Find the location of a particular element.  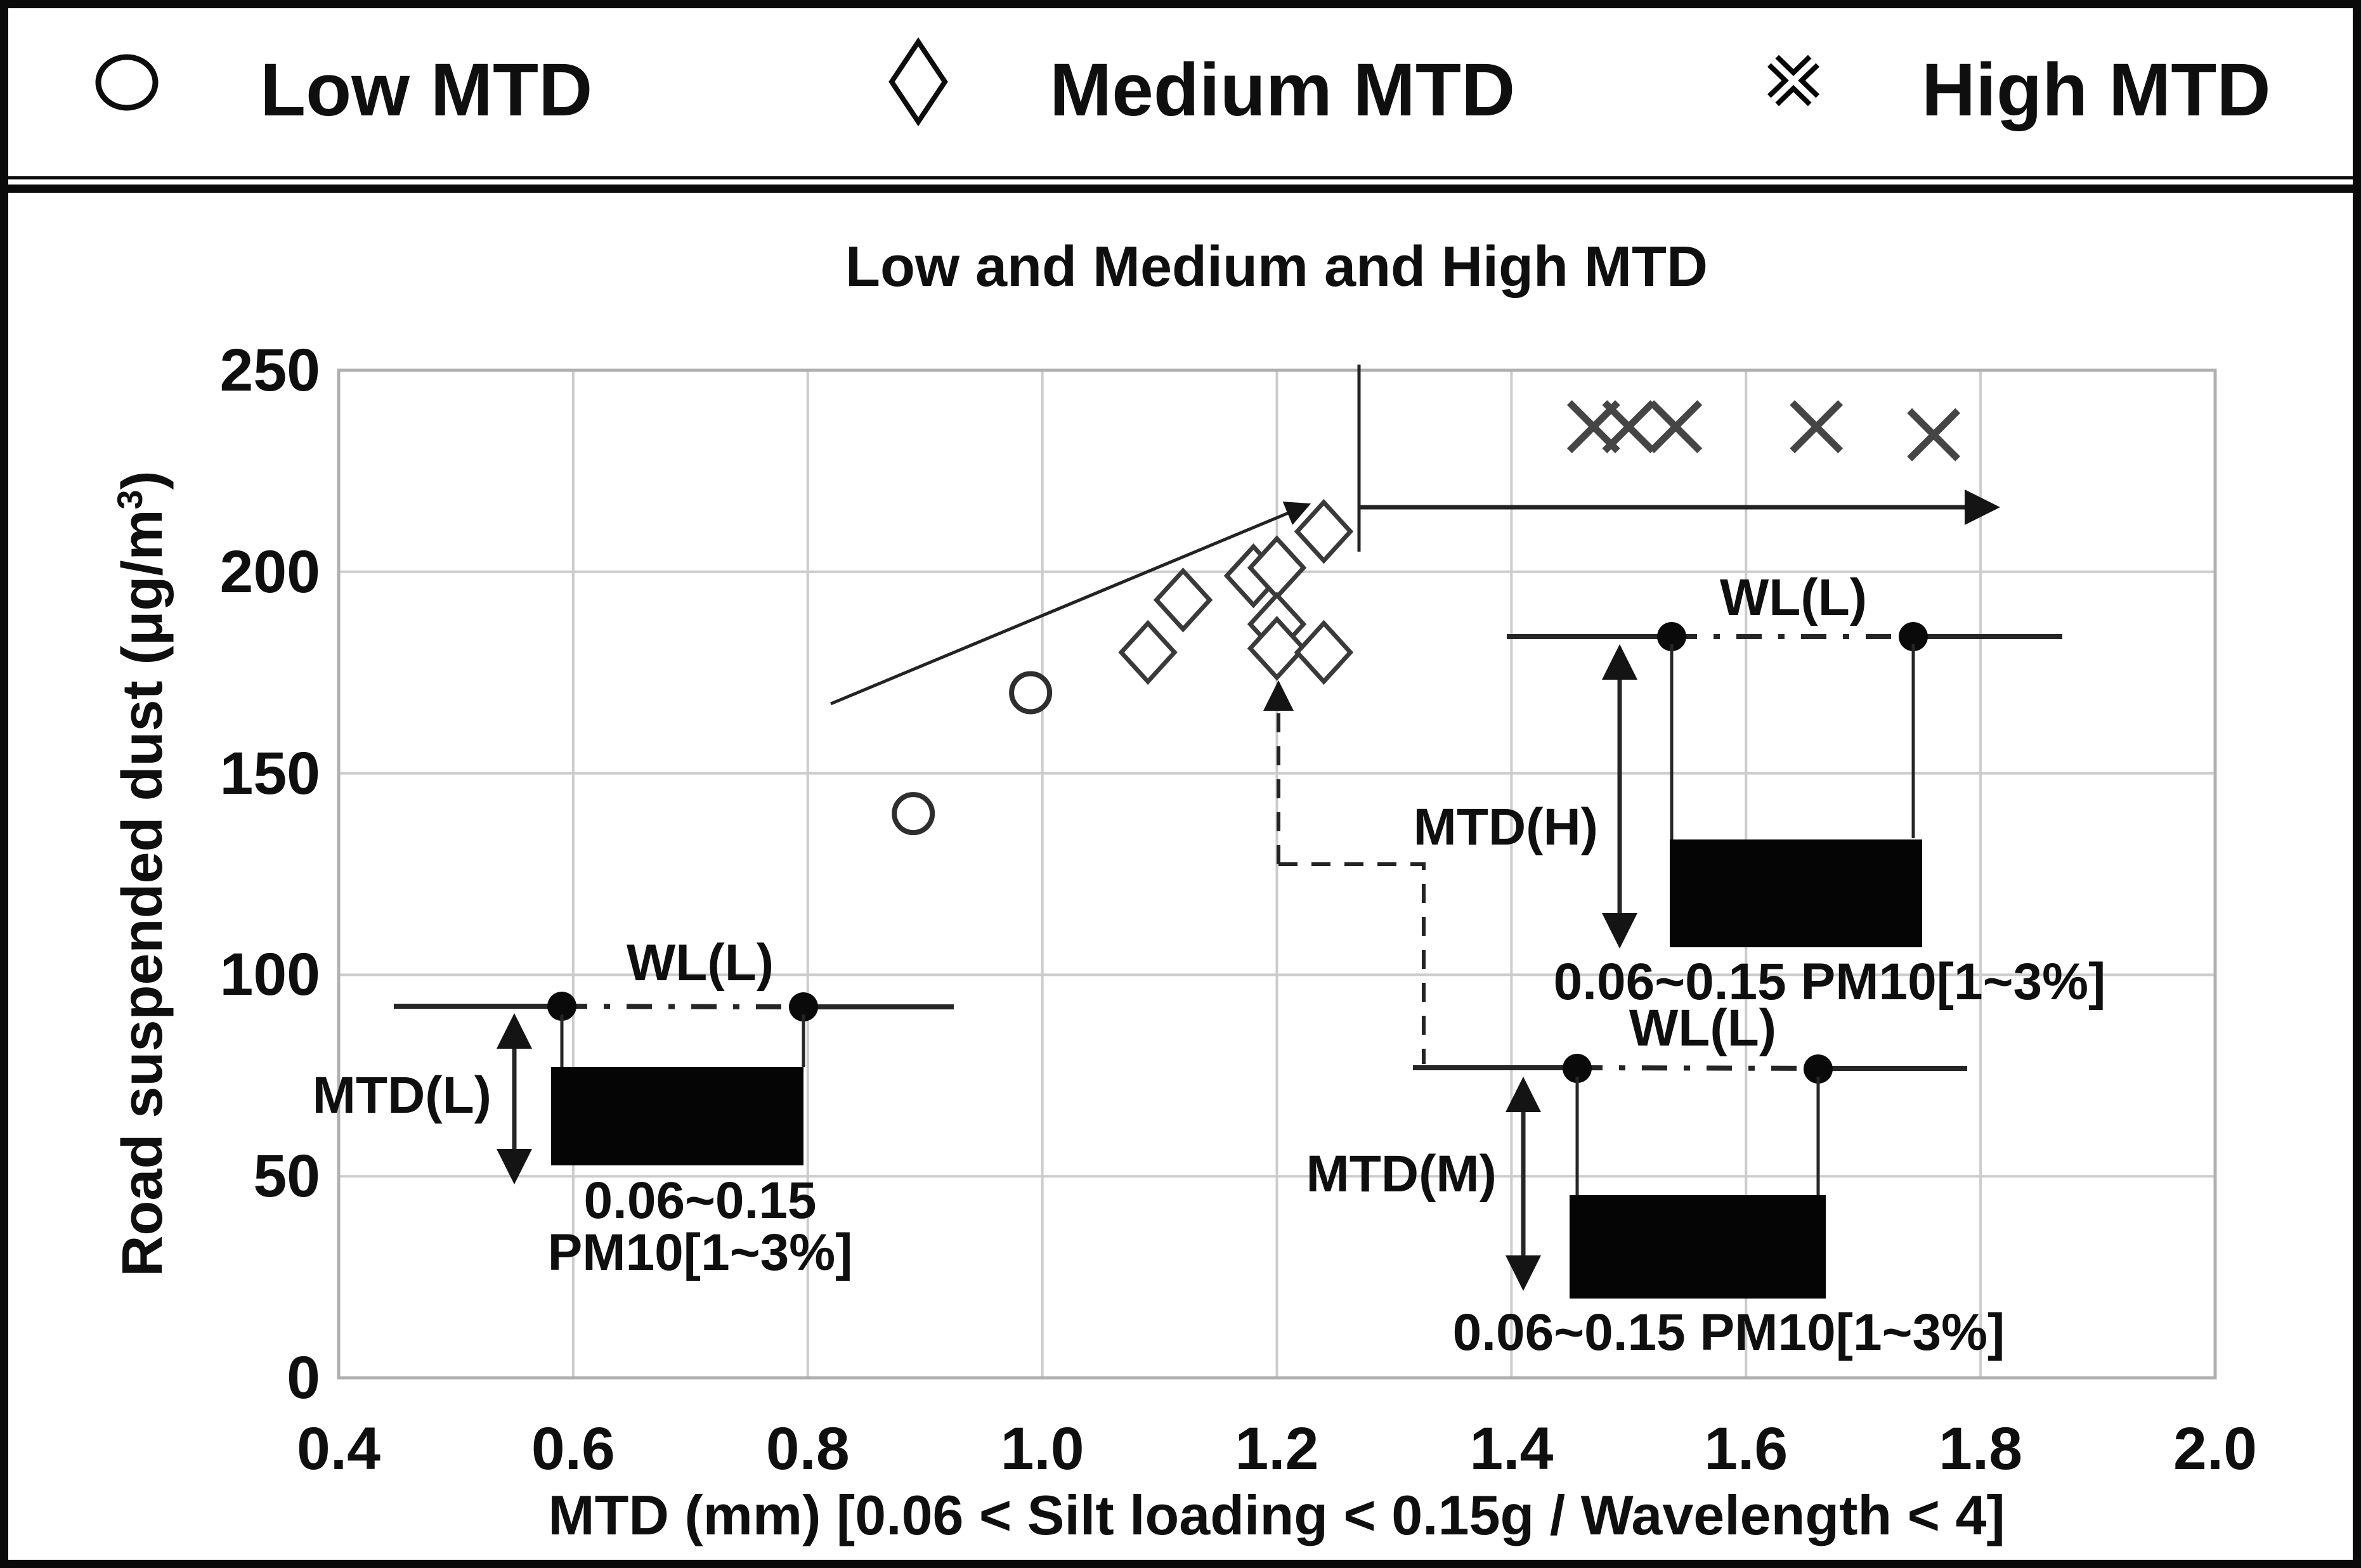

mtd-high-label: MTD(H) is located at coordinates (1505, 827).